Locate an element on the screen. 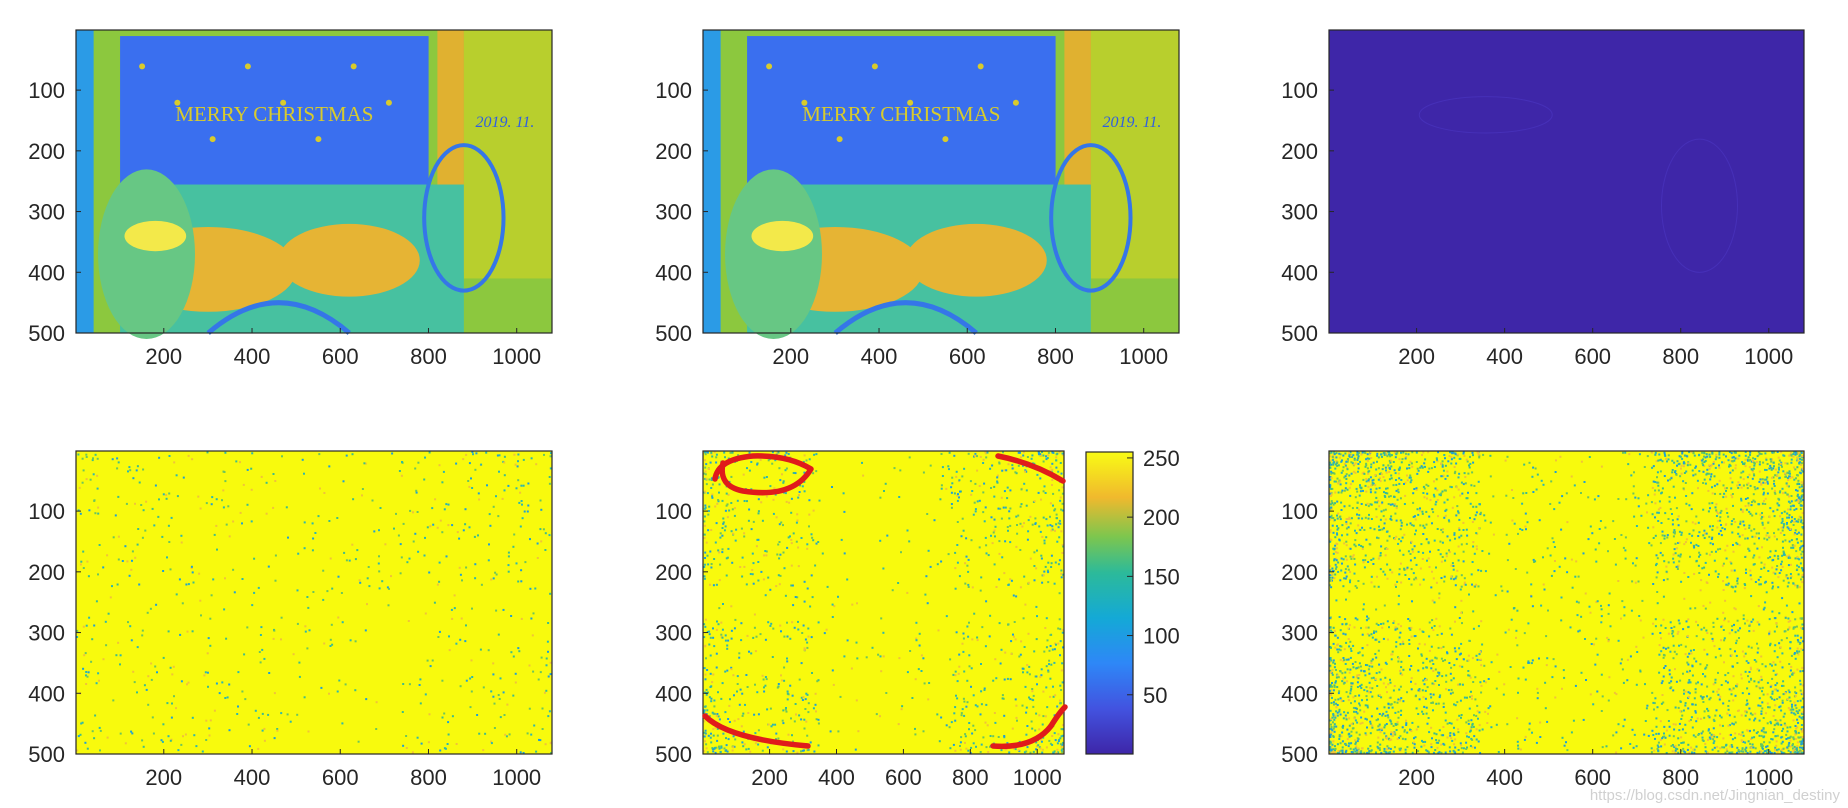  y-tick-label: 400 is located at coordinates (673, 693).